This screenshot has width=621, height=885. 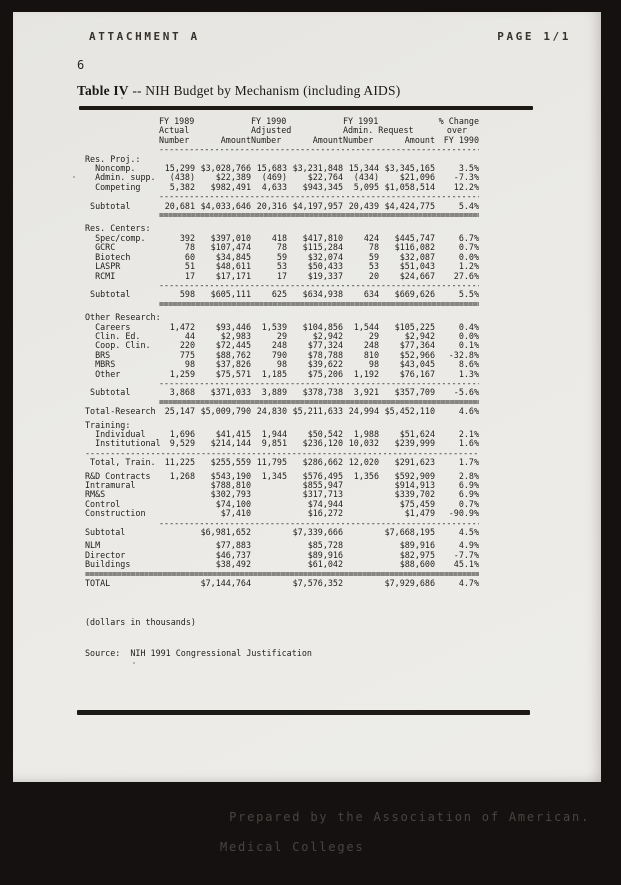 I want to click on table-row: Biotech 60 $34,845 59 $32,074 59 $32,087 0.0%, so click(x=343, y=256).